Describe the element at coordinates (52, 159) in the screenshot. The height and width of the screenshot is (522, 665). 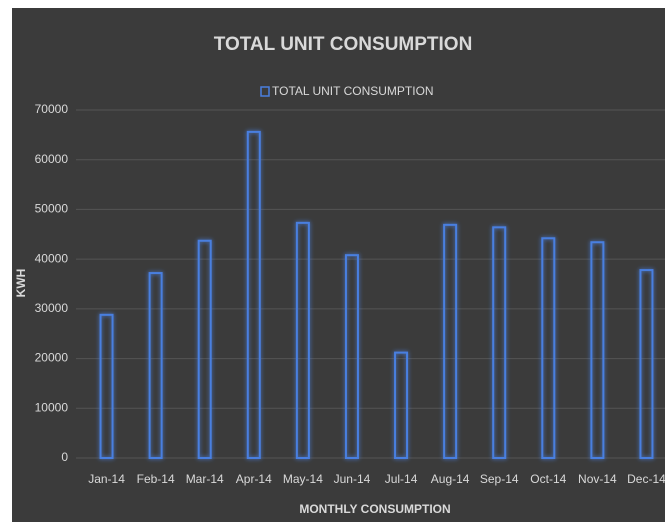
I see `y-tick-label: 60000` at that location.